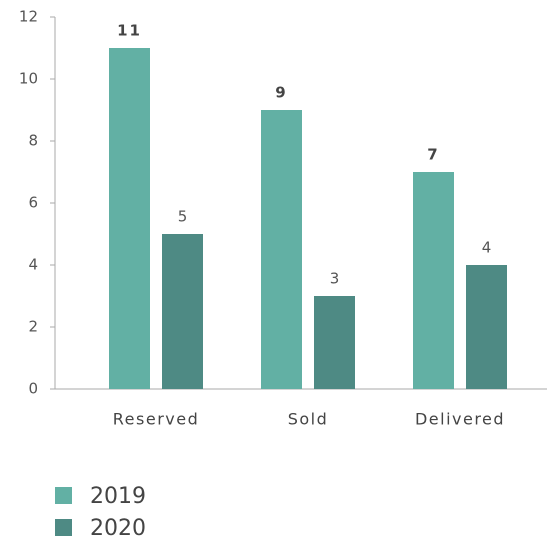 Image resolution: width=547 pixels, height=540 pixels. What do you see at coordinates (33, 141) in the screenshot?
I see `y-tick-label: 8` at bounding box center [33, 141].